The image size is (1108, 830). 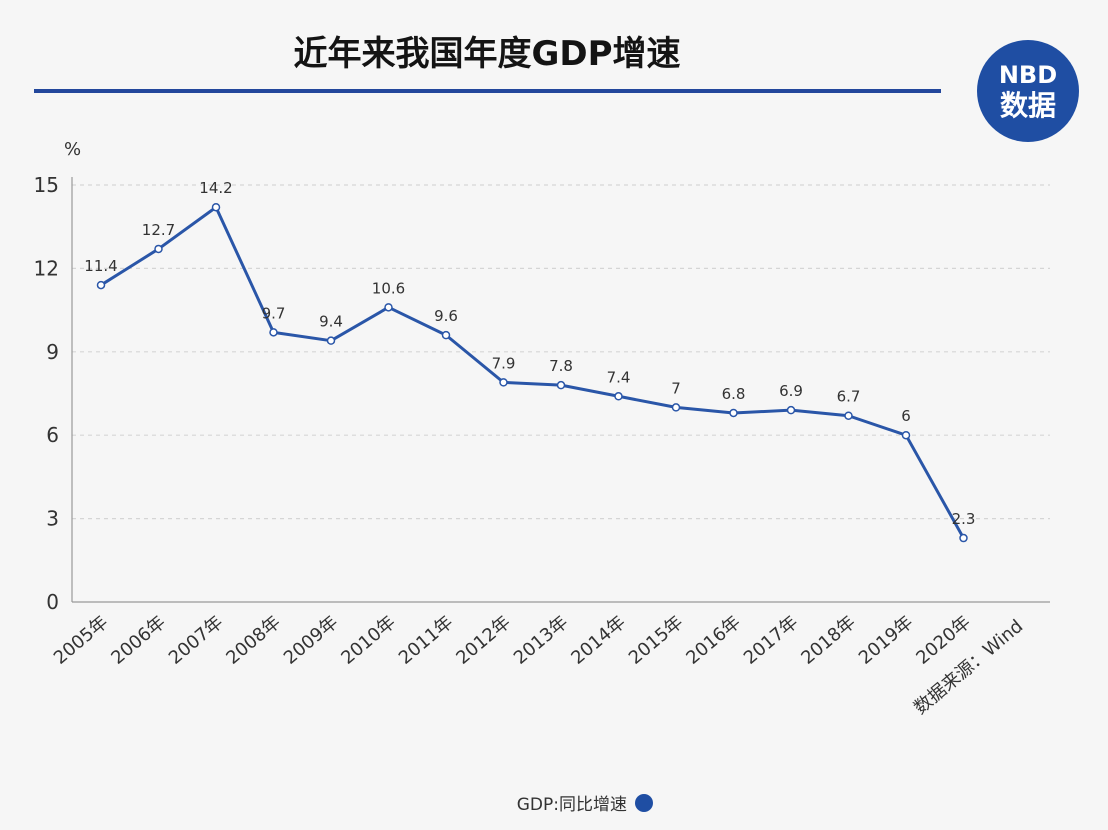 I want to click on data-label-2008年: 9.7, so click(x=274, y=313).